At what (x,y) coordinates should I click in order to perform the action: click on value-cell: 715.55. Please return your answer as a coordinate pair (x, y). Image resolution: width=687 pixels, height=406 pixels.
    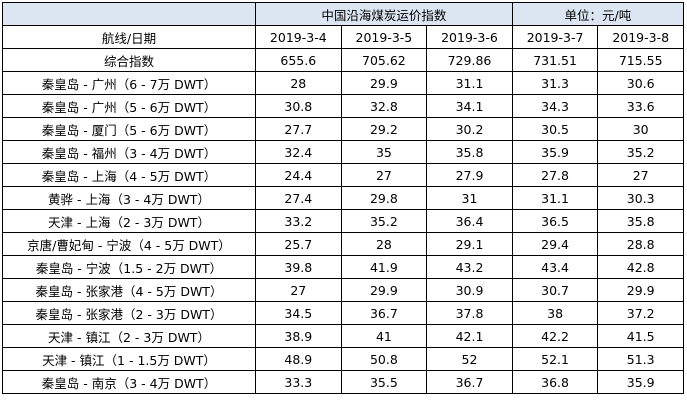
    Looking at the image, I should click on (640, 60).